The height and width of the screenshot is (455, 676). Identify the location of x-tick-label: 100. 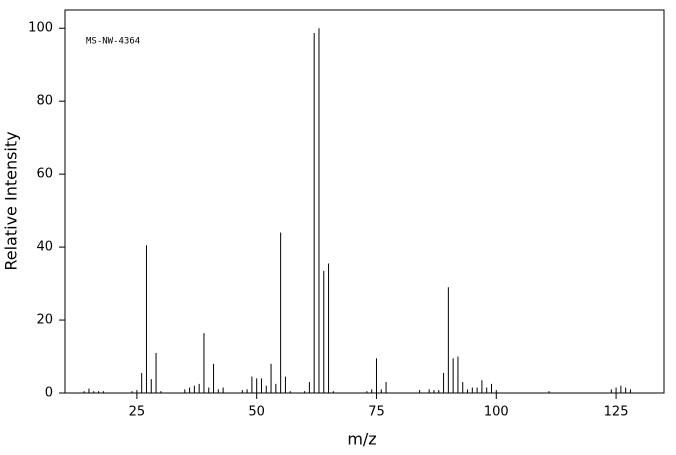
(496, 412).